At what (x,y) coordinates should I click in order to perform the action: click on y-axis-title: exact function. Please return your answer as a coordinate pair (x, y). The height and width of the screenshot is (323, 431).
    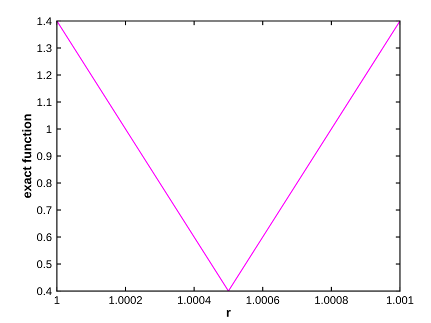
    Looking at the image, I should click on (27, 156).